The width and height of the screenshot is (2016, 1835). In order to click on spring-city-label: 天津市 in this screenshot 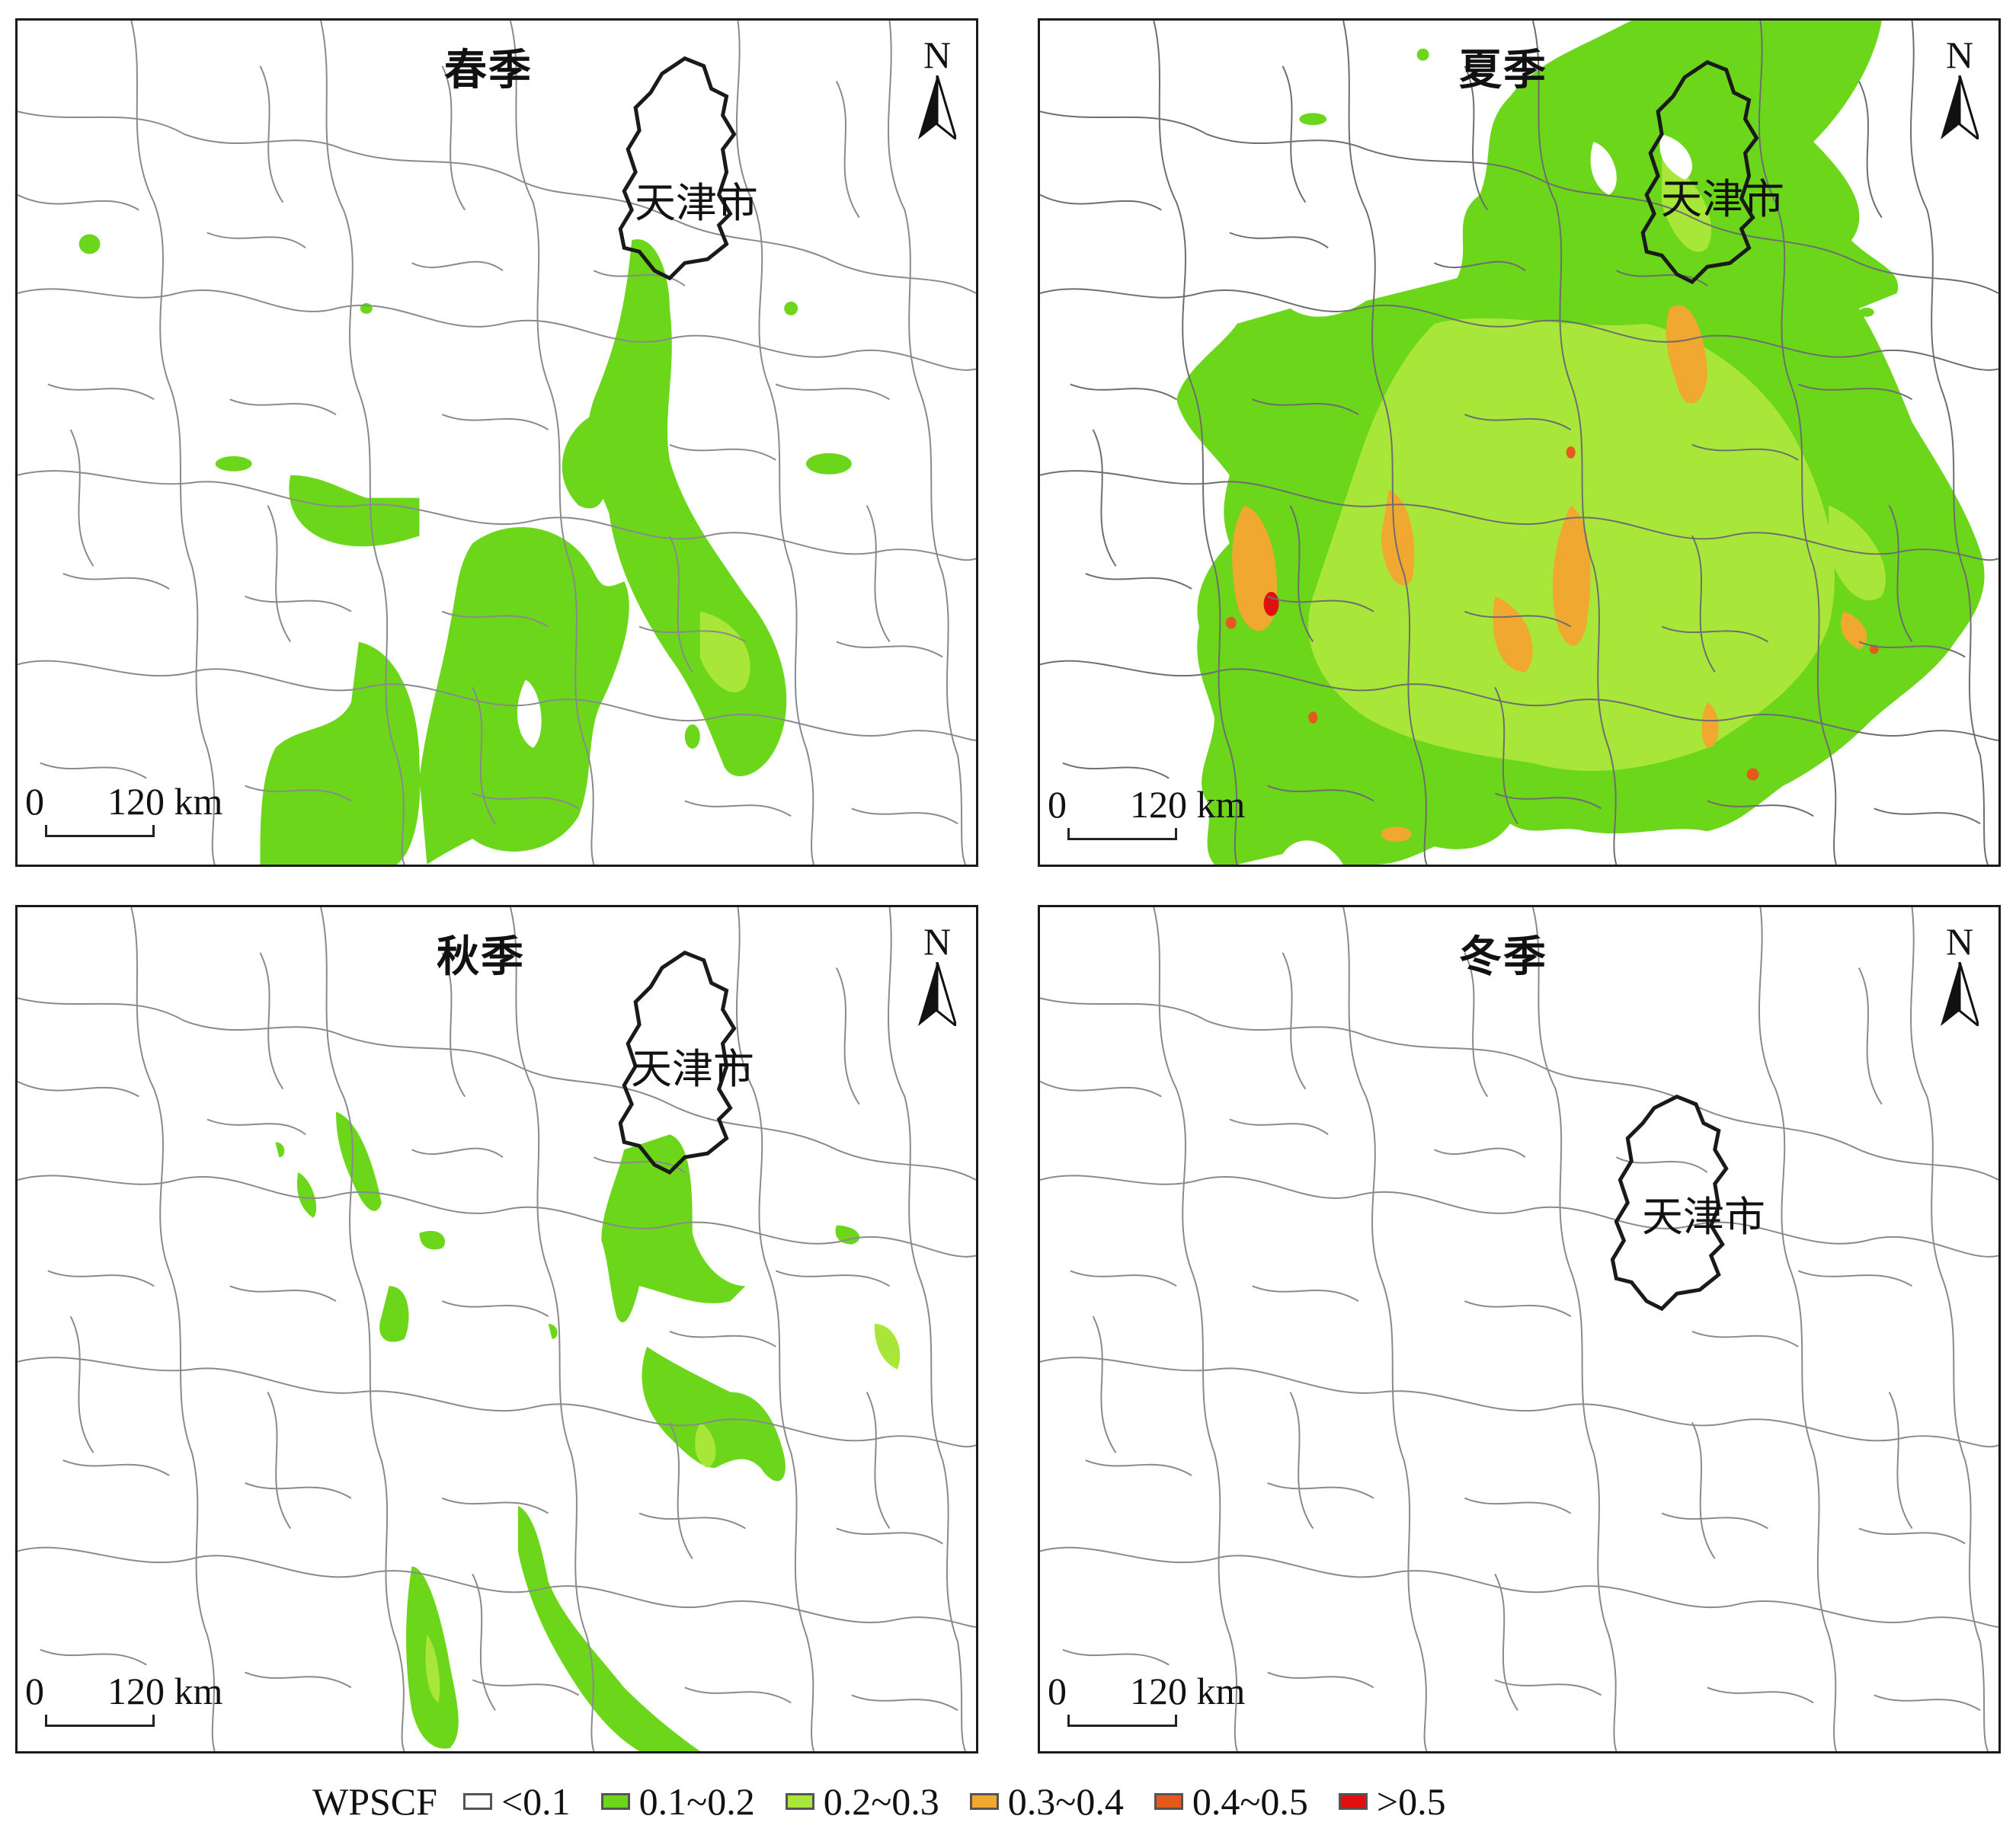, I will do `click(696, 203)`.